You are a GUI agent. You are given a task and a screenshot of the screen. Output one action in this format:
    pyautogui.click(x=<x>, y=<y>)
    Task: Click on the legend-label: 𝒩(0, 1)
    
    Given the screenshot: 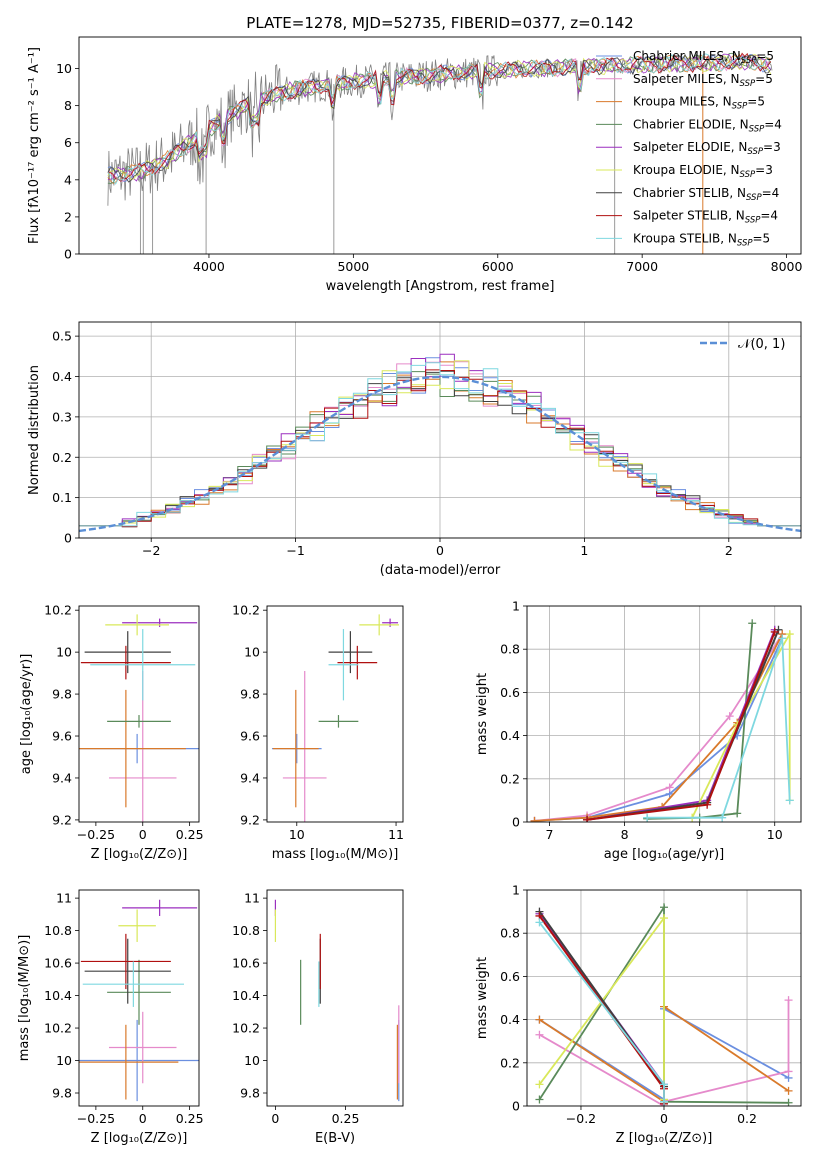 What is the action you would take?
    pyautogui.click(x=761, y=344)
    